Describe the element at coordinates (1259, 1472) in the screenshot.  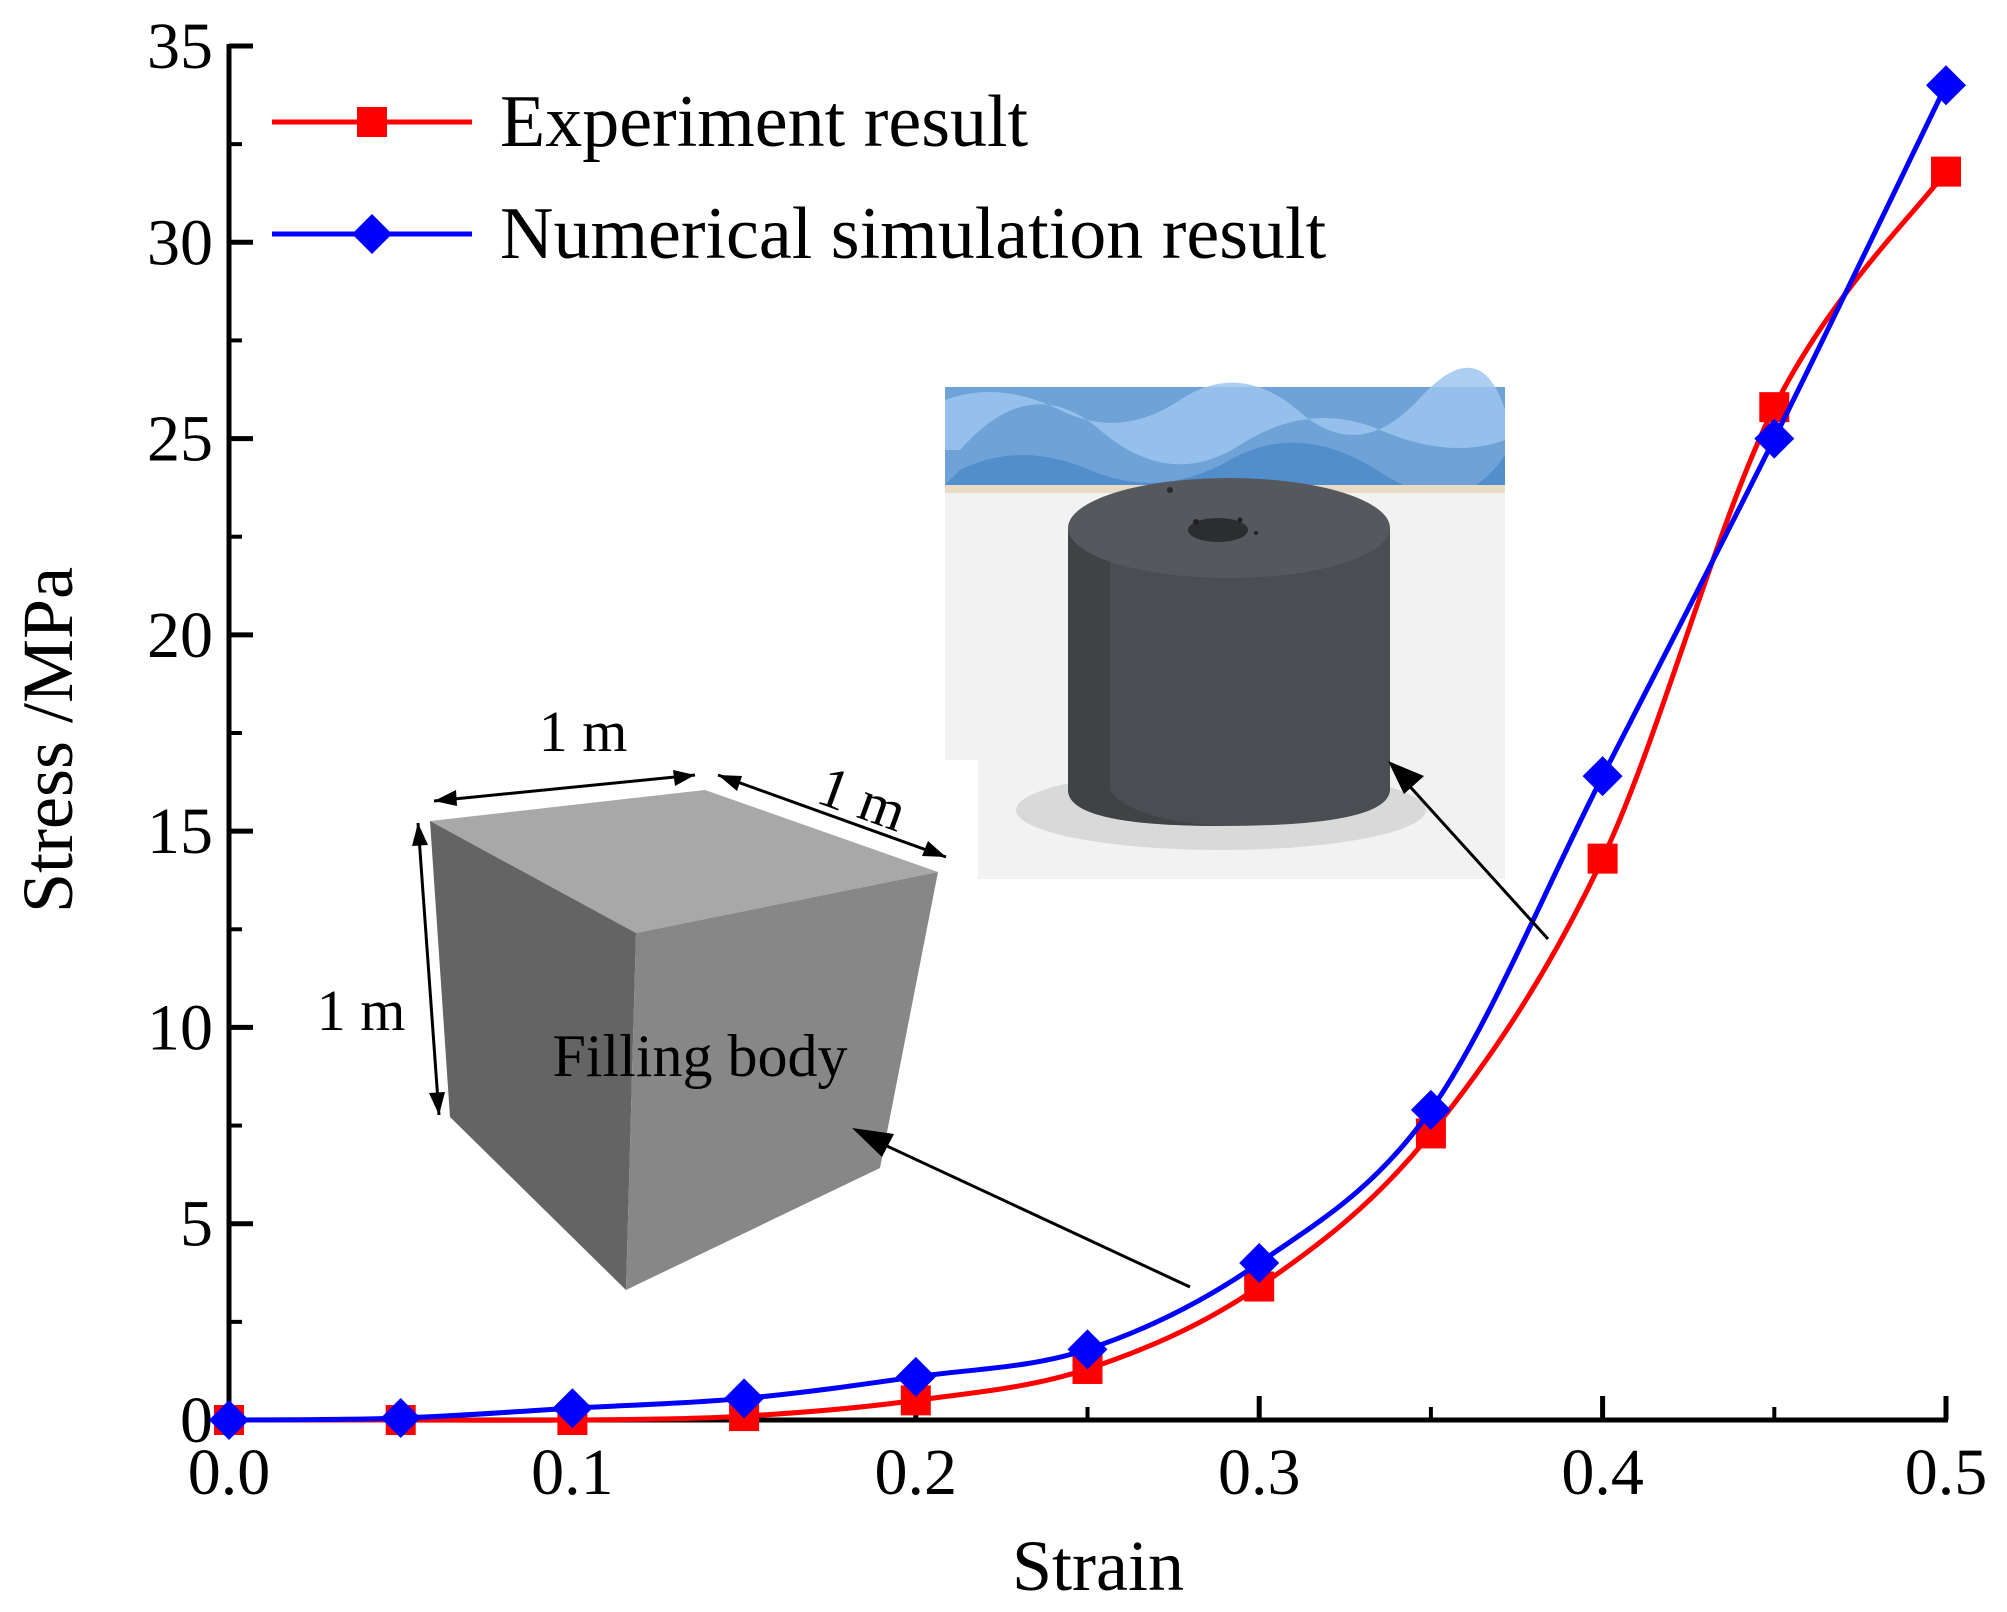
I see `x-tick-label: 0.3` at that location.